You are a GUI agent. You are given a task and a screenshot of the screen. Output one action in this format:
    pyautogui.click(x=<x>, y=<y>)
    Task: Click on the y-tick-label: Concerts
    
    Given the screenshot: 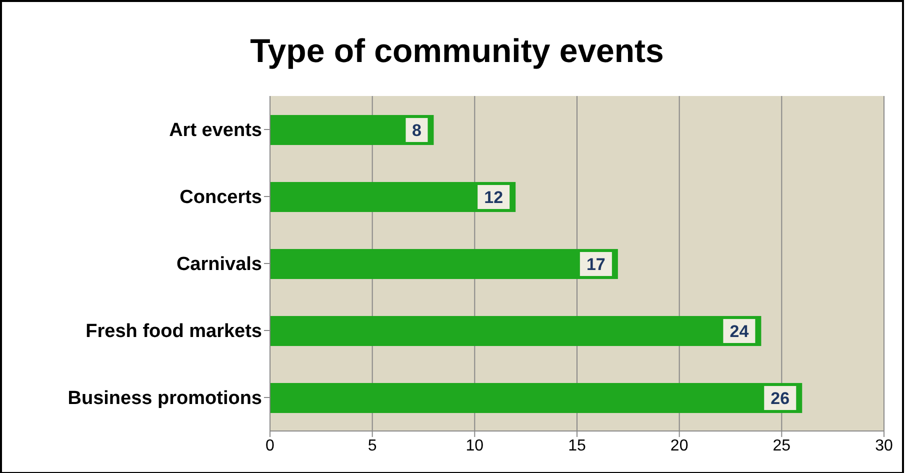 What is the action you would take?
    pyautogui.click(x=221, y=197)
    